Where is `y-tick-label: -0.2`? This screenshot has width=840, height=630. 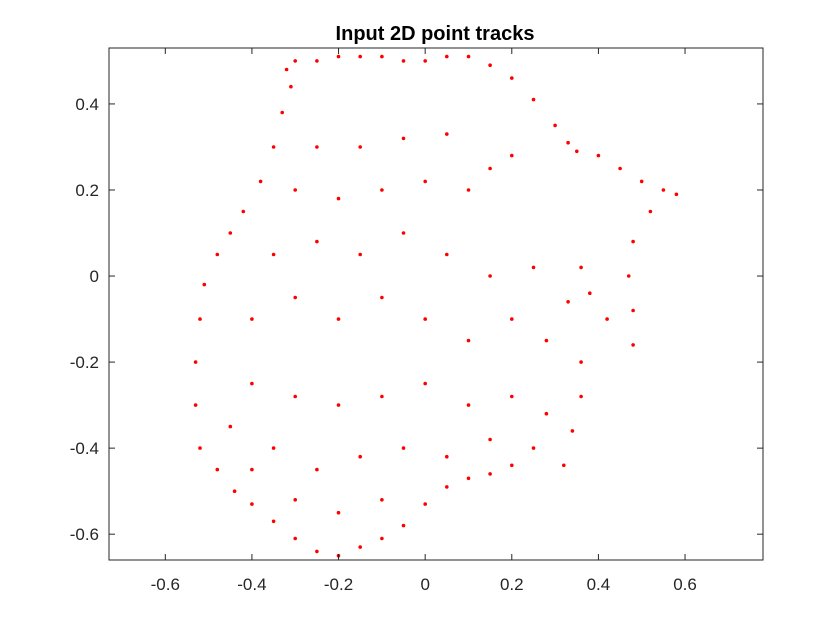
y-tick-label: -0.2 is located at coordinates (84, 362).